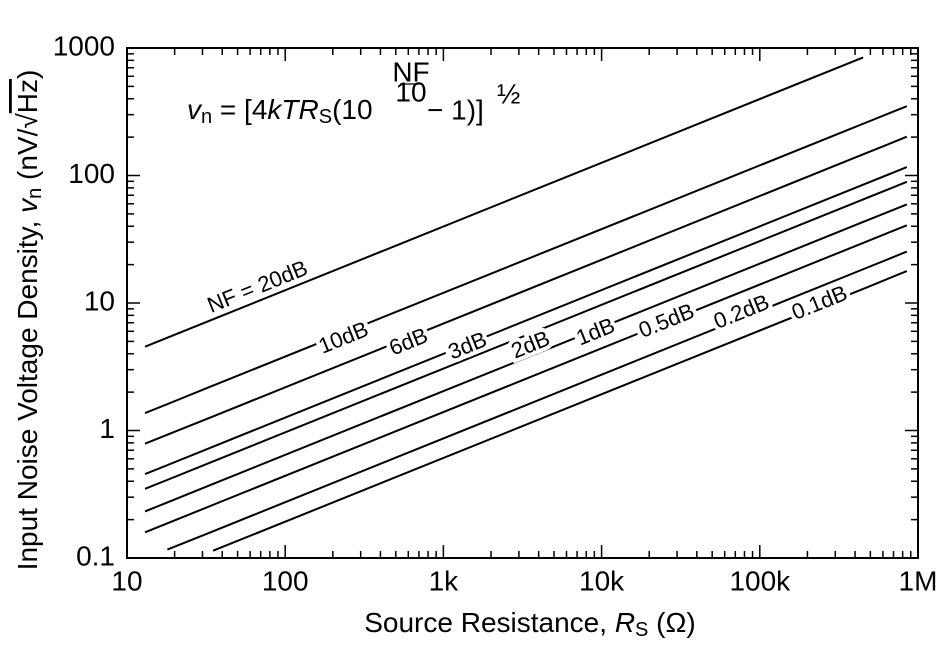 The width and height of the screenshot is (946, 651). Describe the element at coordinates (530, 624) in the screenshot. I see `x-axis-label: Source Resistance, RS (Ω)` at that location.